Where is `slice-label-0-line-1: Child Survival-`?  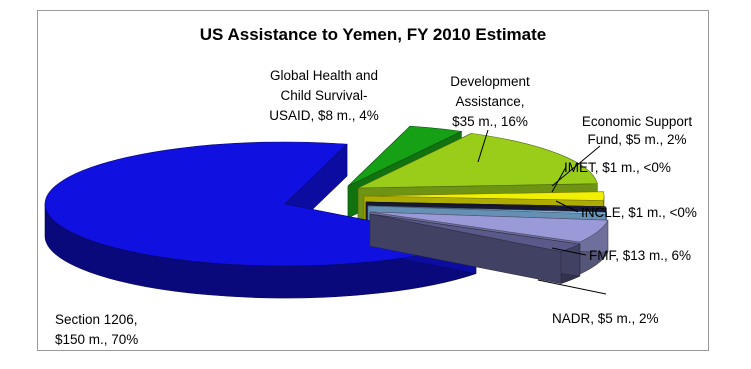 slice-label-0-line-1: Child Survival- is located at coordinates (323, 95).